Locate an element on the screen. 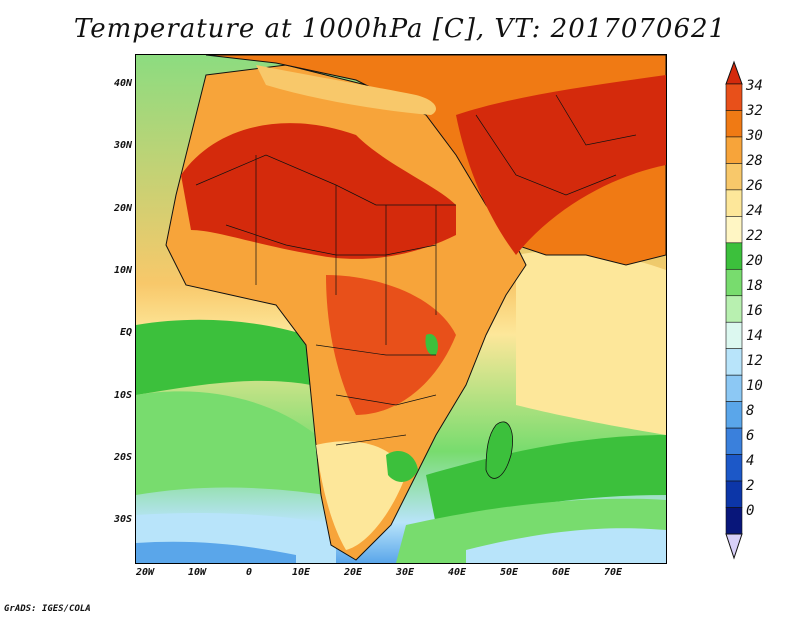 The width and height of the screenshot is (800, 618). lat-label-30n: 30N is located at coordinates (122, 145).